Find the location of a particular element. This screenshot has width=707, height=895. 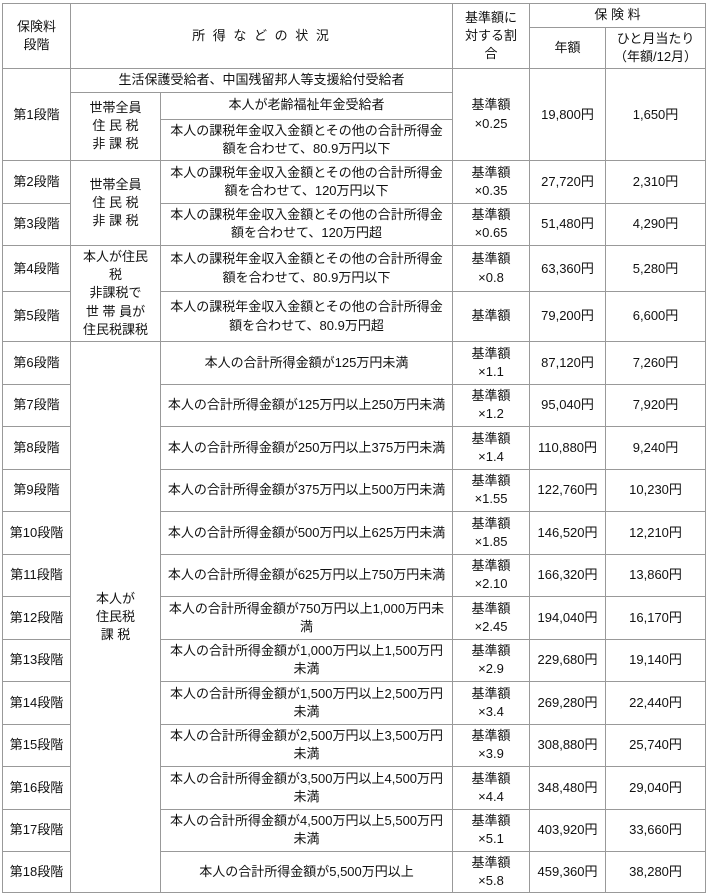

monthly-amount-cell: 13,860円 is located at coordinates (656, 575).